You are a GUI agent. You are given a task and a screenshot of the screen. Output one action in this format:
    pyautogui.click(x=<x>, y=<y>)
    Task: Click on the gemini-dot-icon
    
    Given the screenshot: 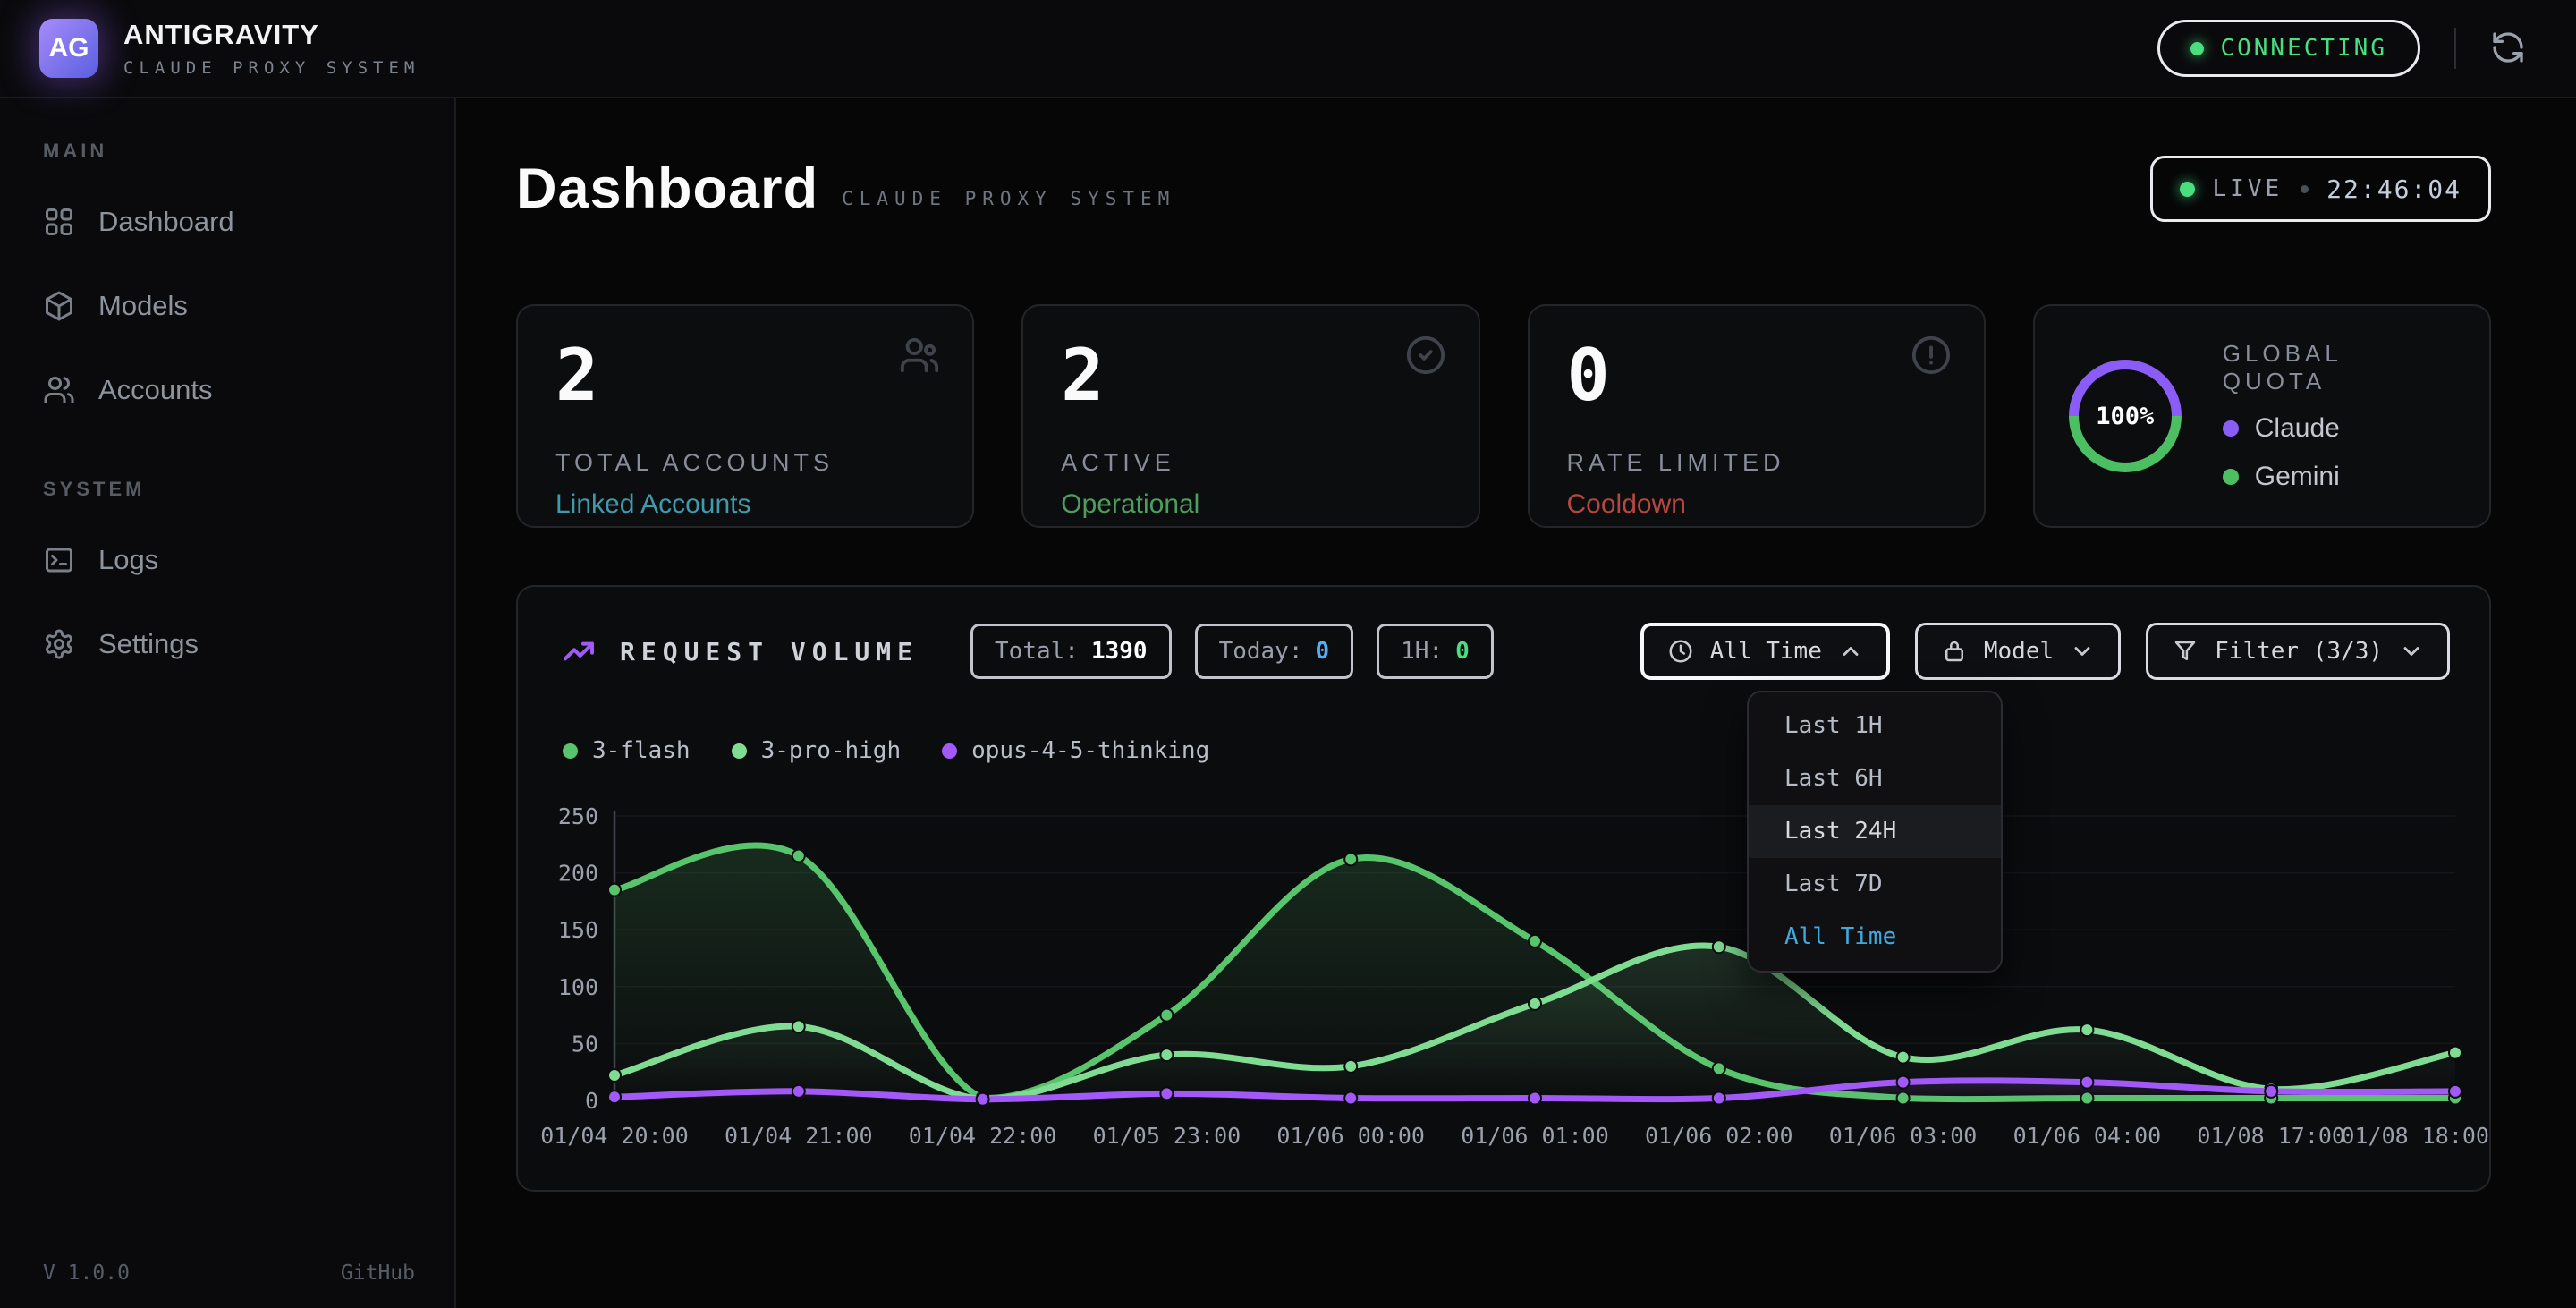 What is the action you would take?
    pyautogui.click(x=2230, y=477)
    